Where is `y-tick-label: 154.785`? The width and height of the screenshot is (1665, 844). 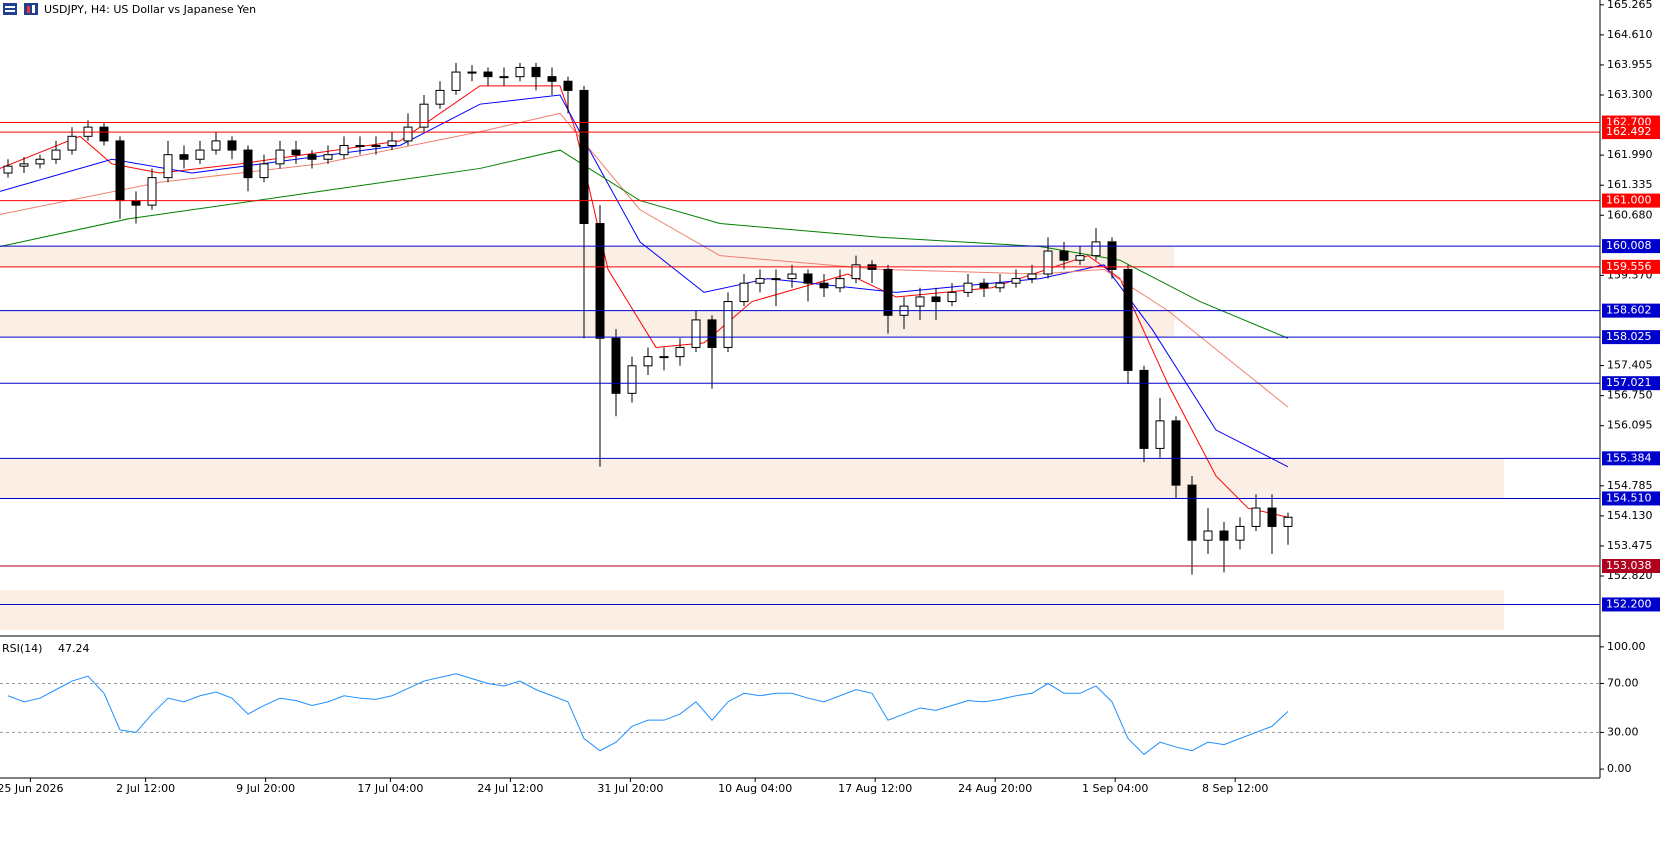
y-tick-label: 154.785 is located at coordinates (1630, 485).